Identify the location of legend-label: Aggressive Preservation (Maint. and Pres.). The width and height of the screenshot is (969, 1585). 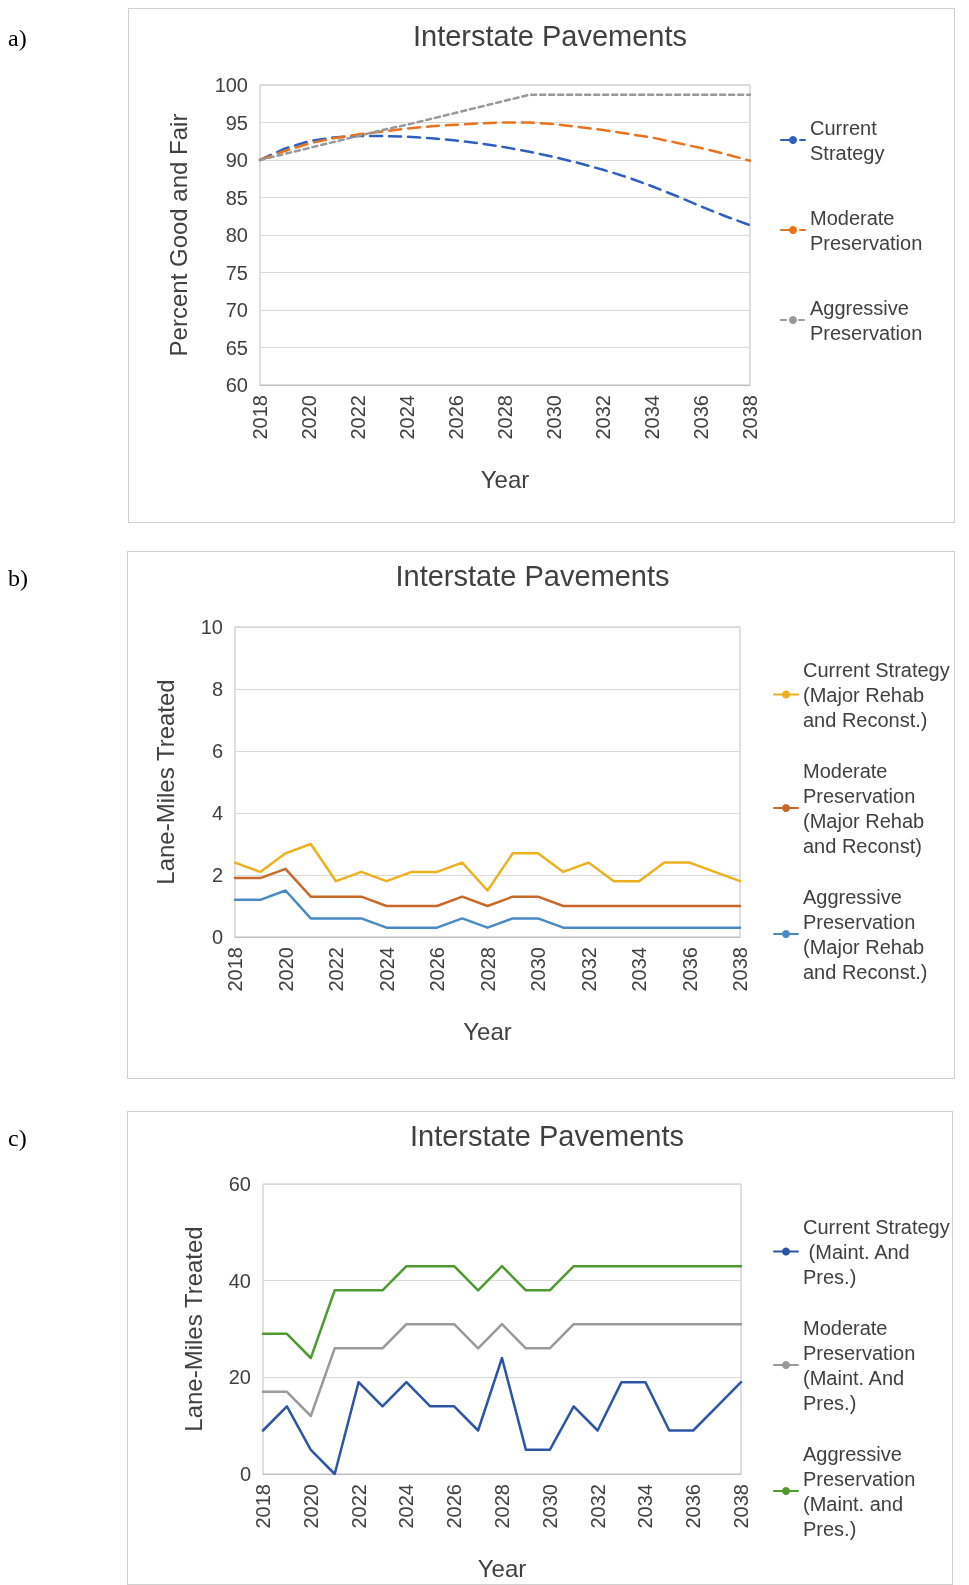
(862, 1491).